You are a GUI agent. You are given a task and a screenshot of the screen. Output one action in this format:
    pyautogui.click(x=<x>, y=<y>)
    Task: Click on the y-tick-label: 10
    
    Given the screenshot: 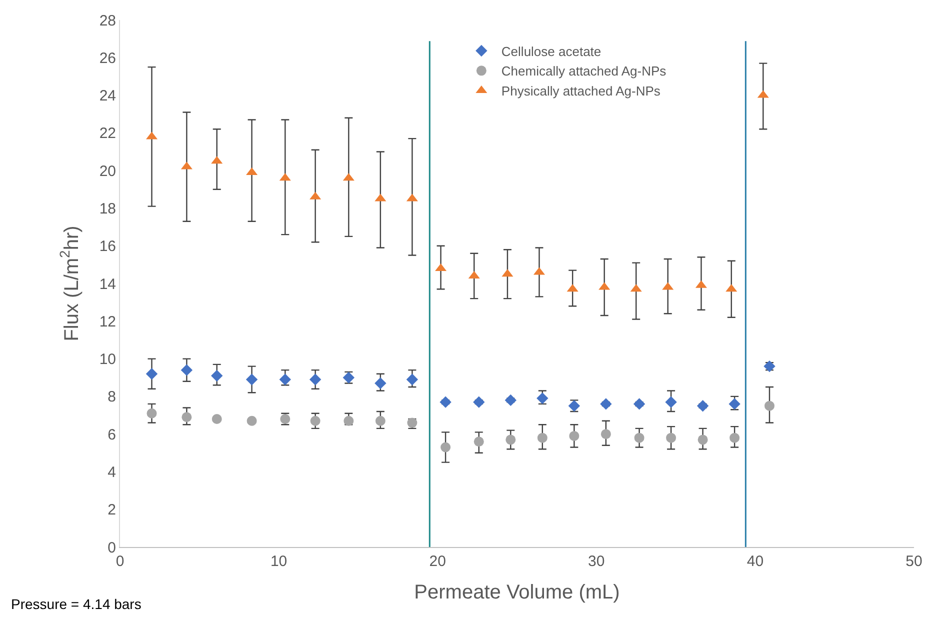 What is the action you would take?
    pyautogui.click(x=107, y=359)
    